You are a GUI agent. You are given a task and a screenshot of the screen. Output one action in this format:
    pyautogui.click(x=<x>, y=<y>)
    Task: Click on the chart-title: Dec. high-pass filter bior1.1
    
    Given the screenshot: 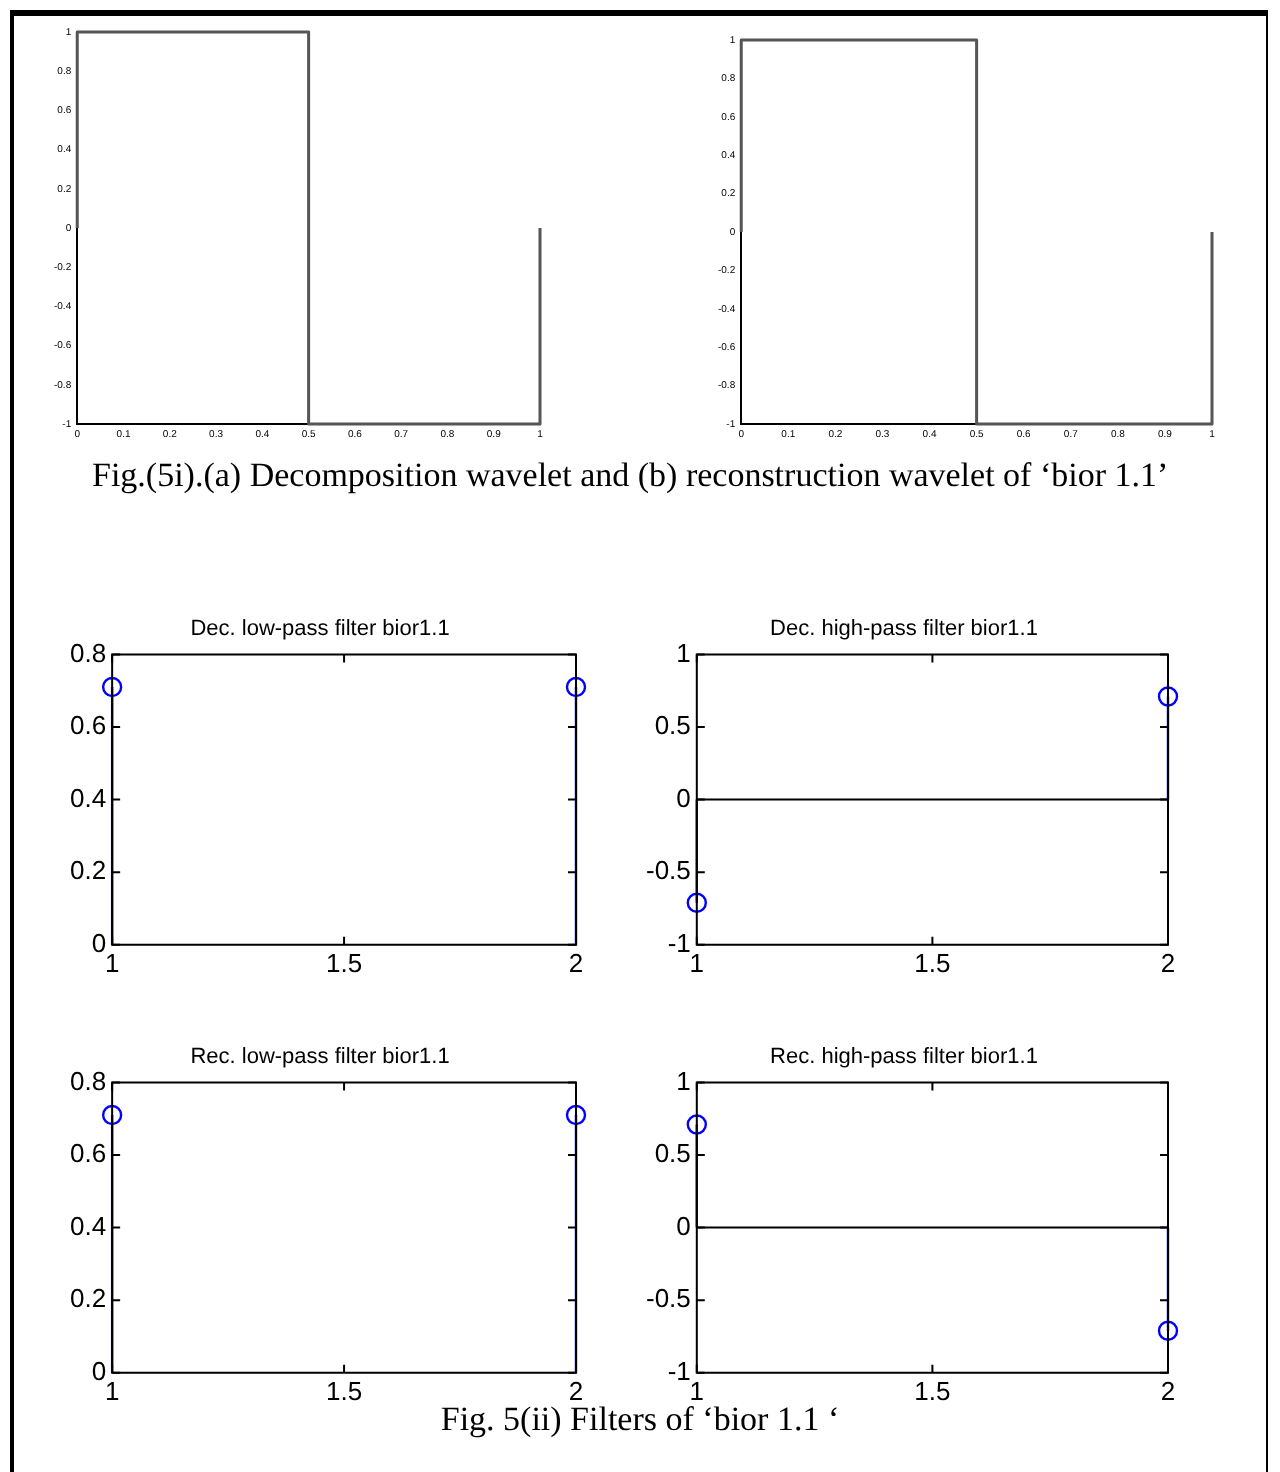 What is the action you would take?
    pyautogui.click(x=904, y=629)
    